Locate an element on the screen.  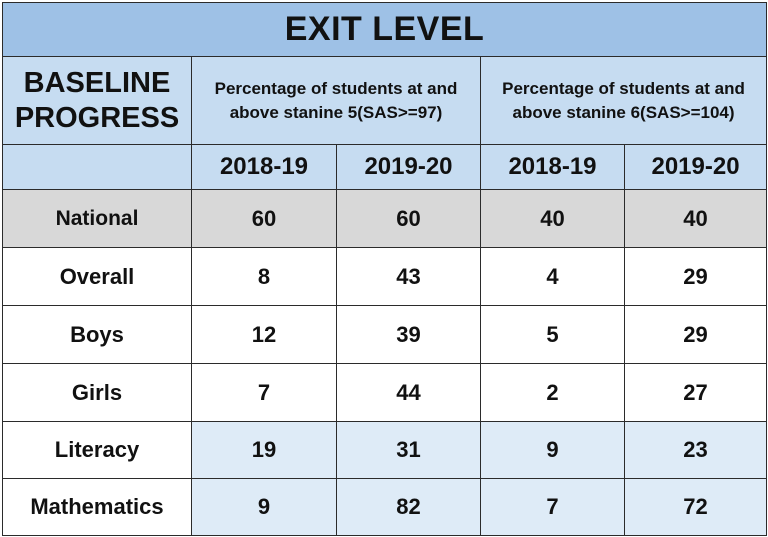
cell-value: 5 is located at coordinates (552, 334).